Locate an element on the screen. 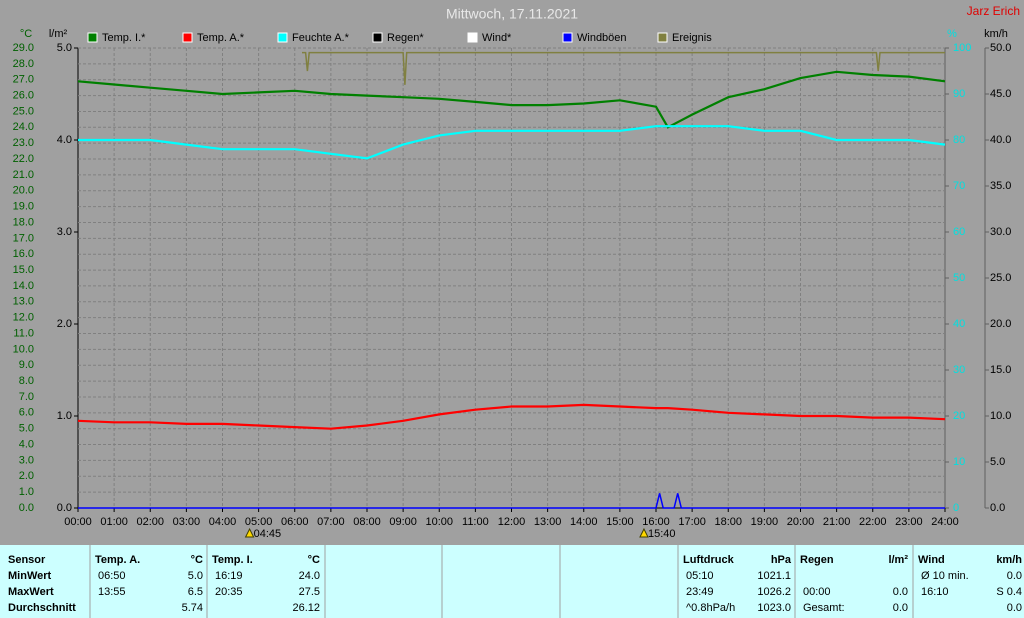 Image resolution: width=1024 pixels, height=618 pixels. axis-unit: km/h is located at coordinates (996, 34).